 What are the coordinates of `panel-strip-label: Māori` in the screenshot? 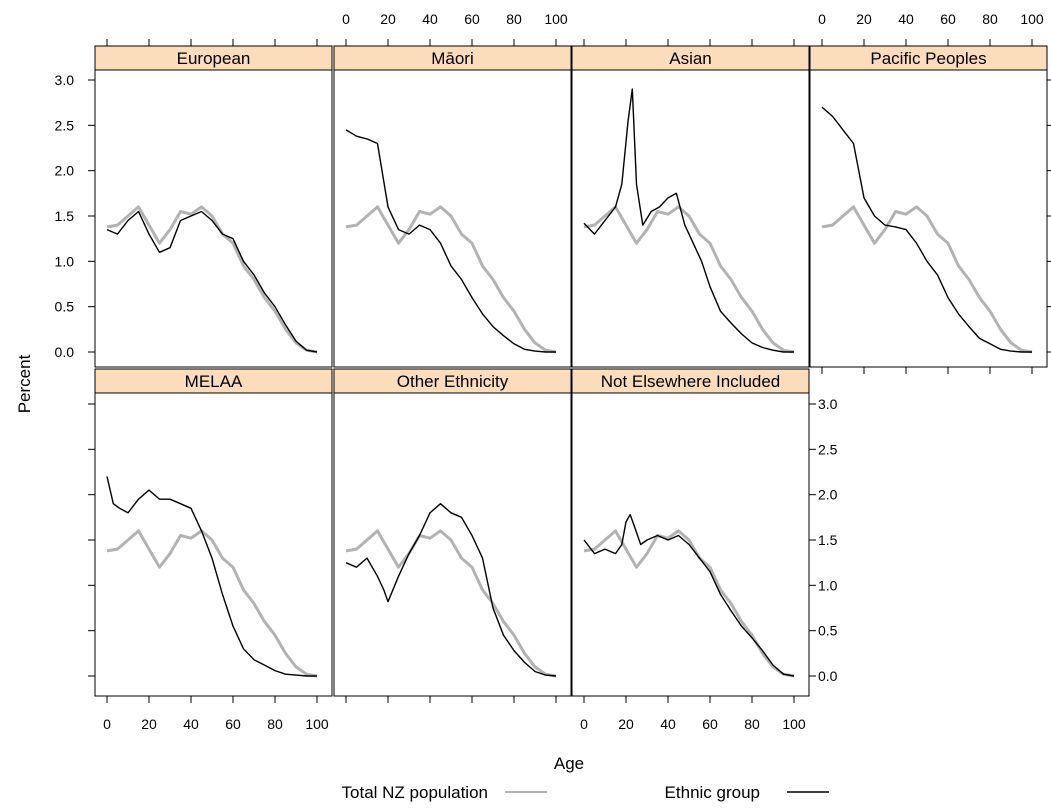 It's located at (452, 58).